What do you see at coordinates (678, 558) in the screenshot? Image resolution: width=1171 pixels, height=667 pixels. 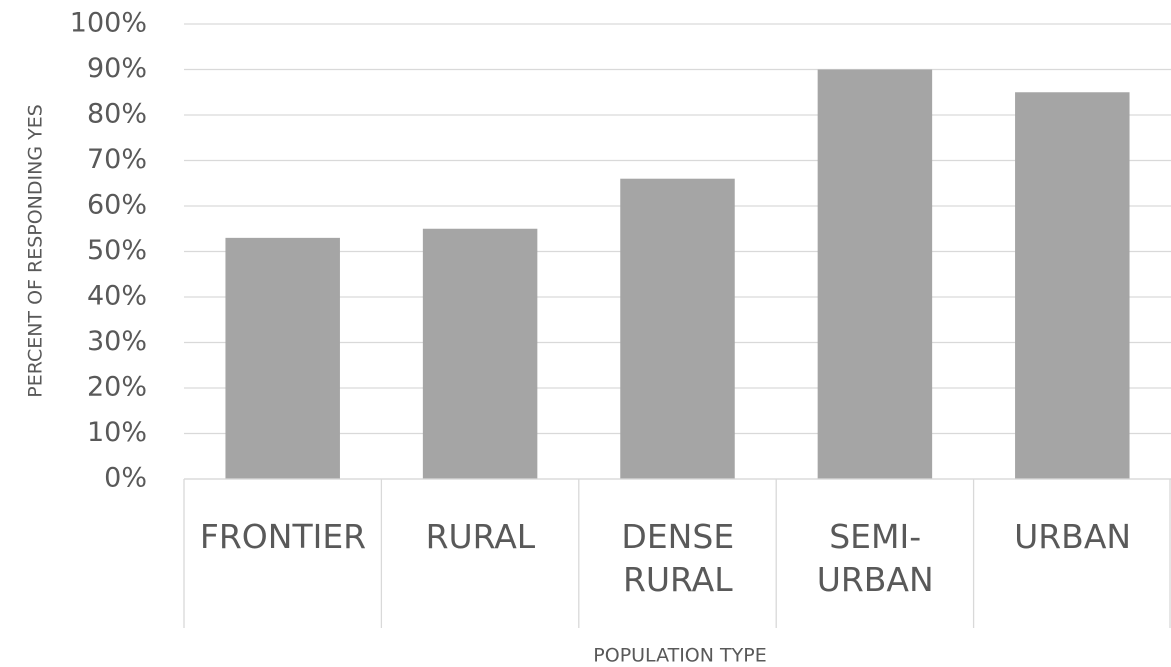 I see `x-tick-label: DENSE RURAL` at bounding box center [678, 558].